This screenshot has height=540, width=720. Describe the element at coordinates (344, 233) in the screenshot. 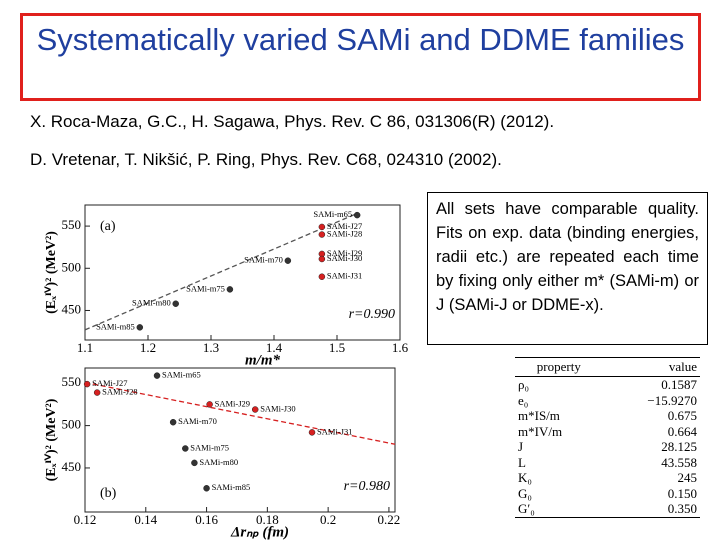

I see `point-label: SAMi-J28` at that location.